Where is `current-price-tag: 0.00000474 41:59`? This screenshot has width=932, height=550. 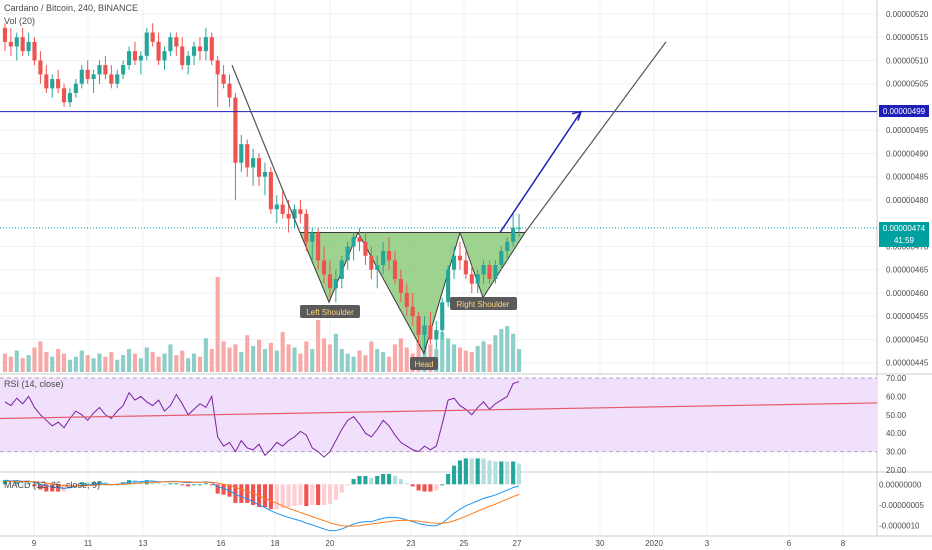
current-price-tag: 0.00000474 41:59 is located at coordinates (904, 234).